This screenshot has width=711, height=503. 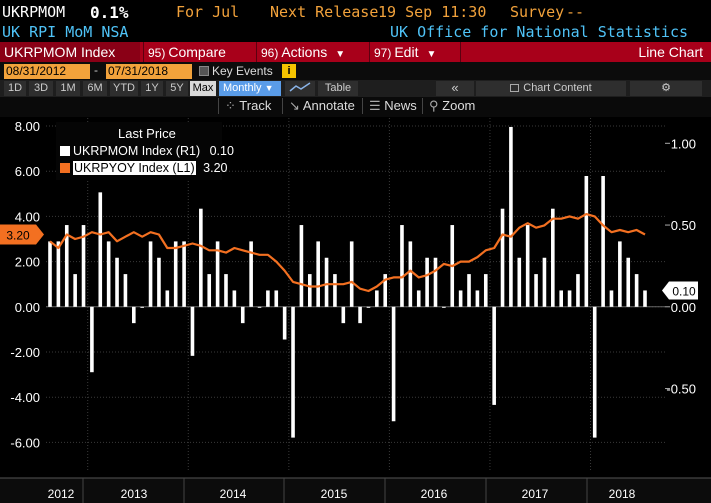 I want to click on x-axis-tick-label: 2014, so click(x=233, y=494).